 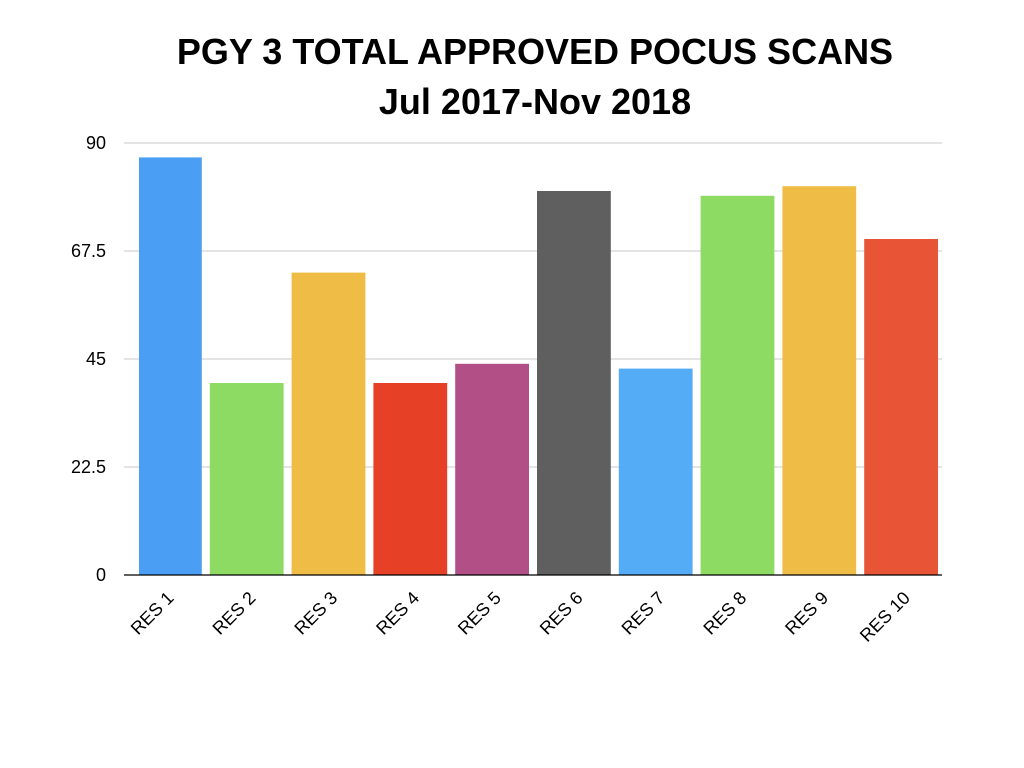 What do you see at coordinates (88, 251) in the screenshot?
I see `y-tick-label: 67.5` at bounding box center [88, 251].